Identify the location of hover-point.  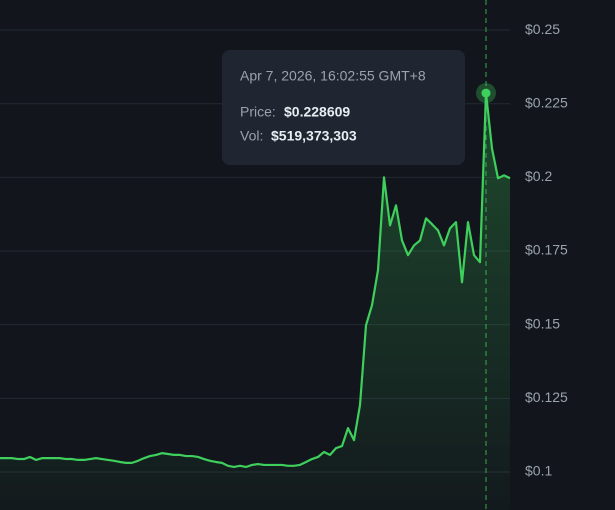
(486, 93).